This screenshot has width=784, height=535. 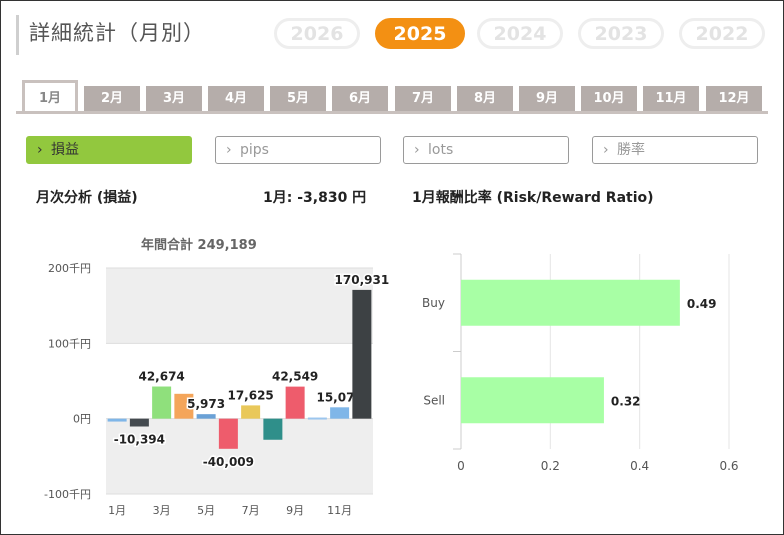 What do you see at coordinates (162, 510) in the screenshot?
I see `x-tick-label: 3月` at bounding box center [162, 510].